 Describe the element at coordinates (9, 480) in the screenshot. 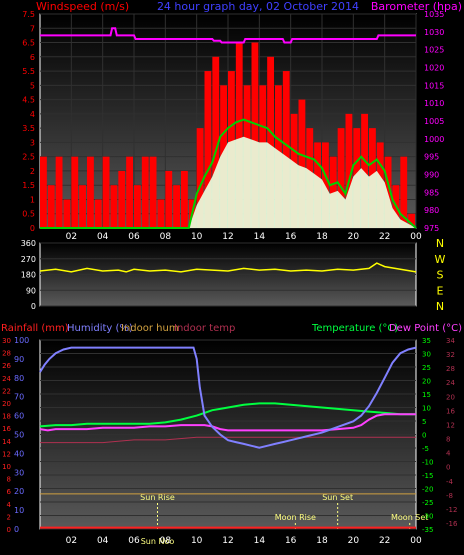

I see `rainfall-tick-label: 8` at that location.